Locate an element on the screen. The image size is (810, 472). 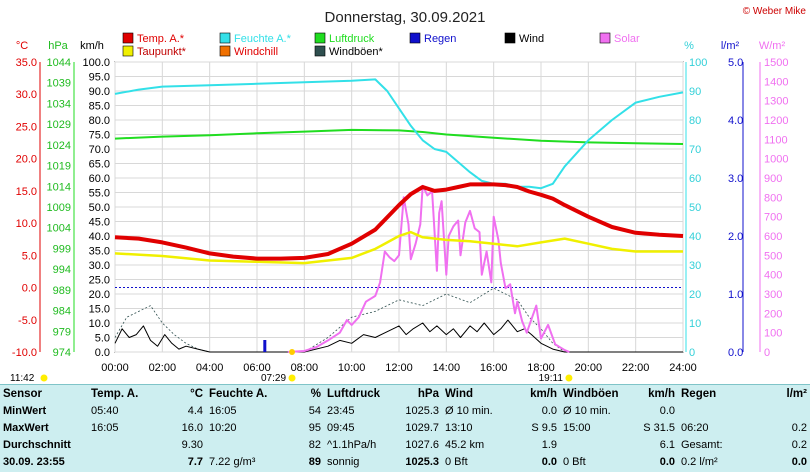
legend-label: Windböen* is located at coordinates (356, 52).